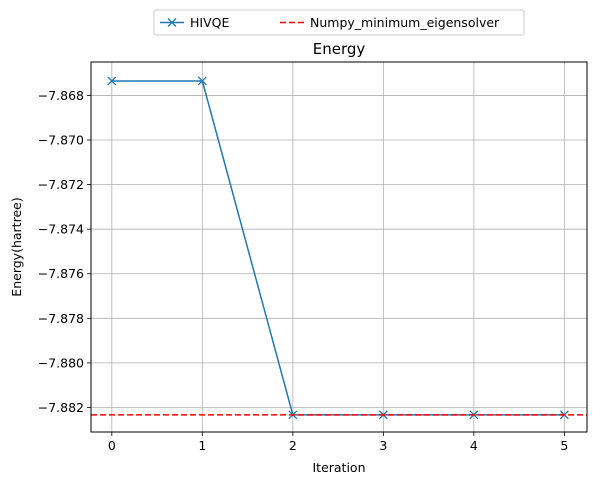 Image resolution: width=596 pixels, height=485 pixels. Describe the element at coordinates (405, 22) in the screenshot. I see `legend-label: Numpy_minimum_eigensolver` at that location.